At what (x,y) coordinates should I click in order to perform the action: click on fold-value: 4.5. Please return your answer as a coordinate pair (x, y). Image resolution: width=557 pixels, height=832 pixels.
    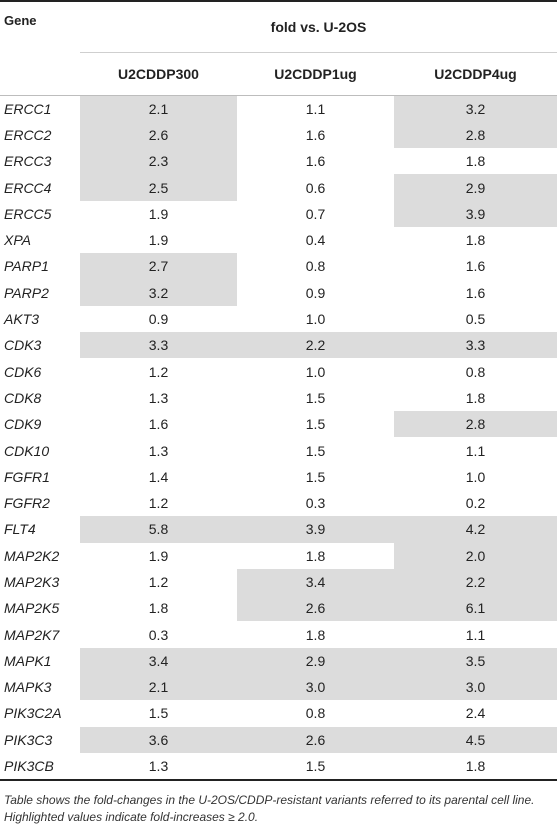
    Looking at the image, I should click on (475, 739).